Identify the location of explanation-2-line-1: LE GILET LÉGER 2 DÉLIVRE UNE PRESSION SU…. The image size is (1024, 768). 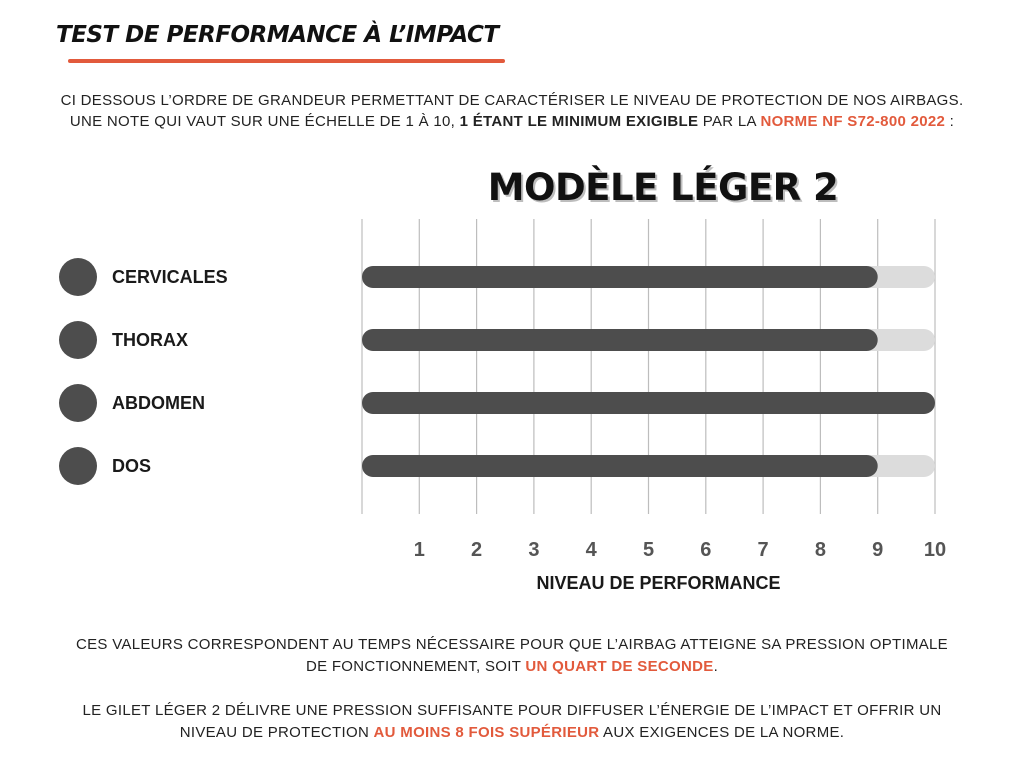
(512, 710).